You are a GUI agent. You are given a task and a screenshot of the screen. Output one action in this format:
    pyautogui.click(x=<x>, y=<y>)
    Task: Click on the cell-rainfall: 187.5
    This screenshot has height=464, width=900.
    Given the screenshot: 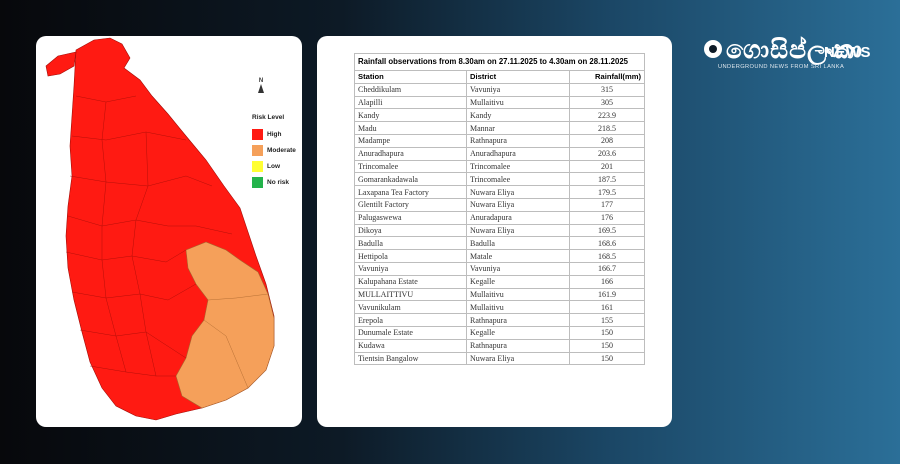 What is the action you would take?
    pyautogui.click(x=607, y=179)
    